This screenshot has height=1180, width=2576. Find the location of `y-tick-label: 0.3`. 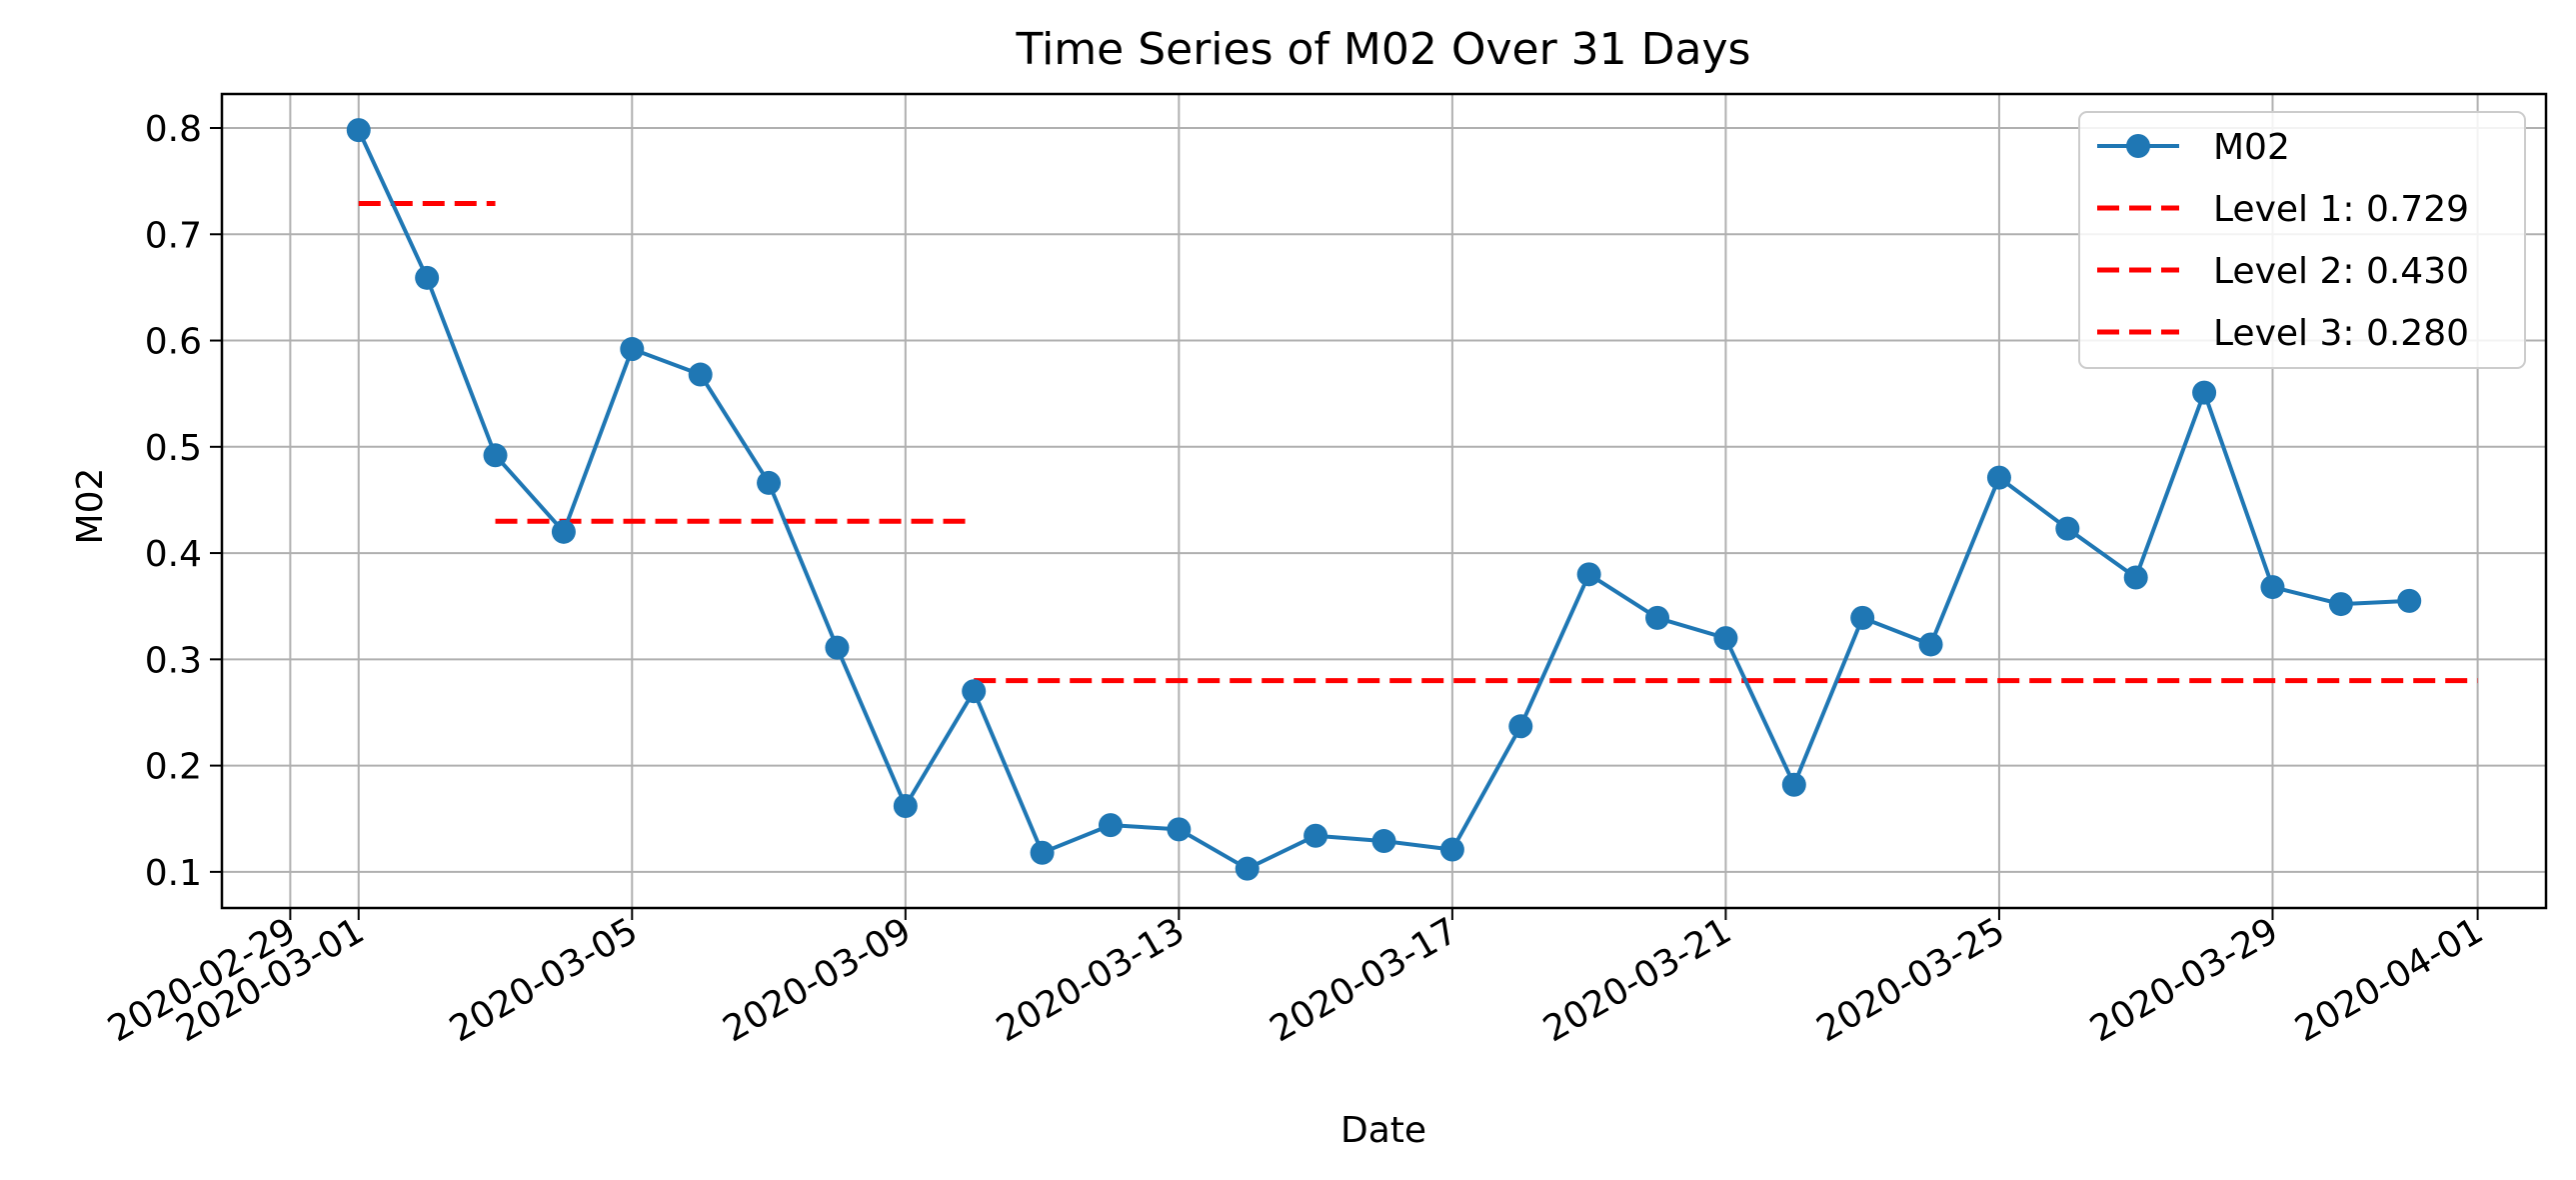

y-tick-label: 0.3 is located at coordinates (174, 660).